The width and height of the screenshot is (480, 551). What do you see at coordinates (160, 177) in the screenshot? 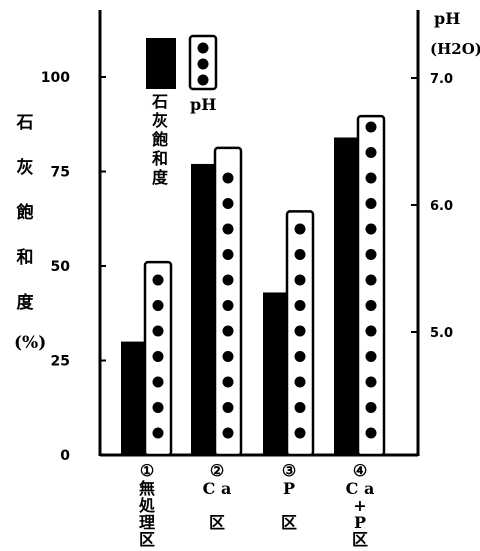
I see `legend-solid-label-char: 度` at bounding box center [160, 177].